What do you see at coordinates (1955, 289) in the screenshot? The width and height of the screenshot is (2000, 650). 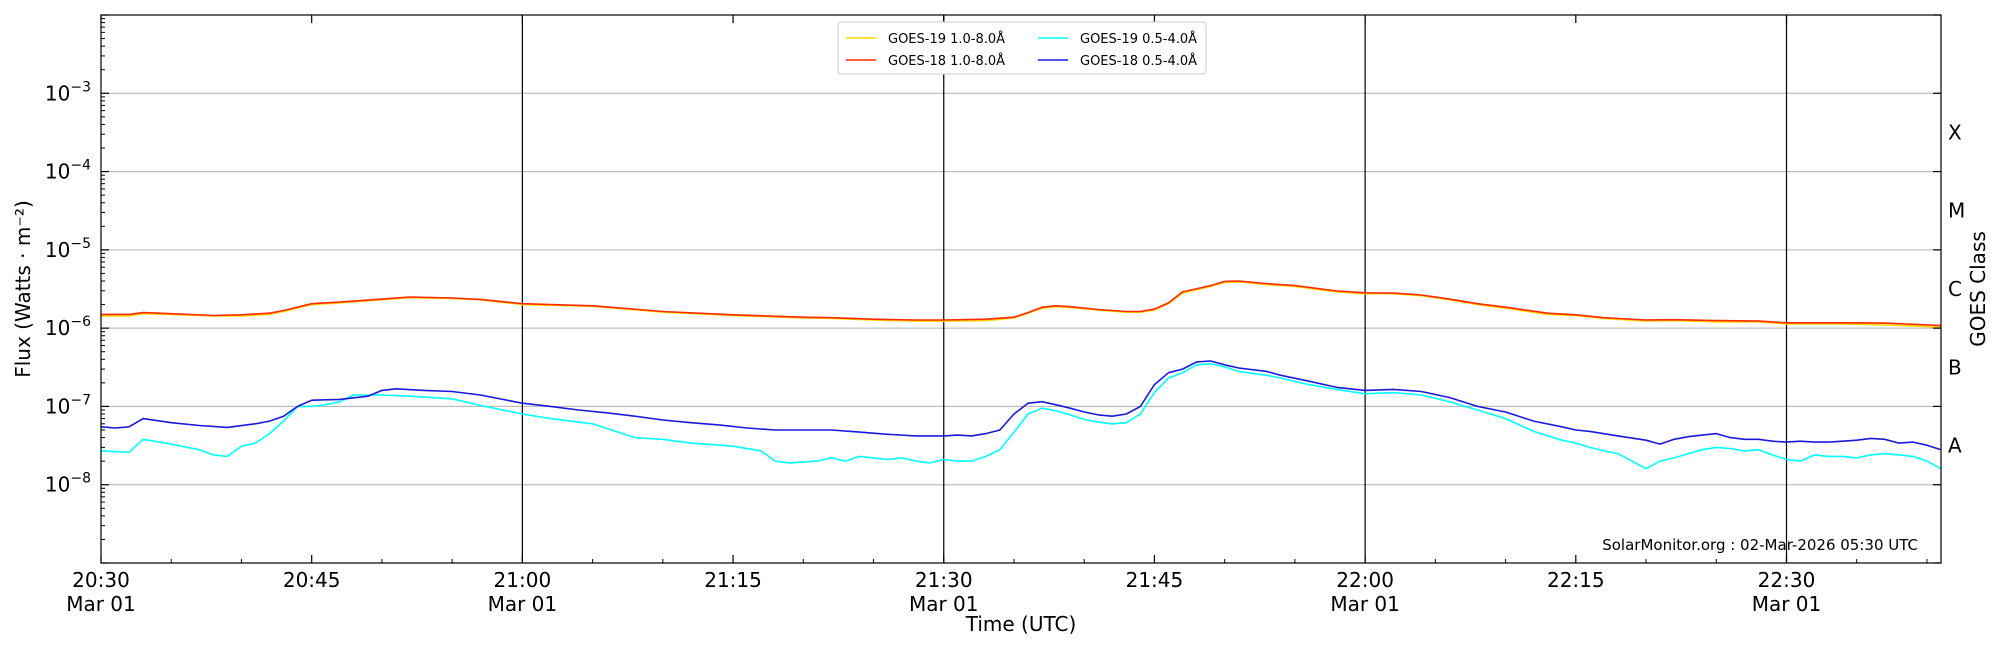 I see `goes-class-label: C` at bounding box center [1955, 289].